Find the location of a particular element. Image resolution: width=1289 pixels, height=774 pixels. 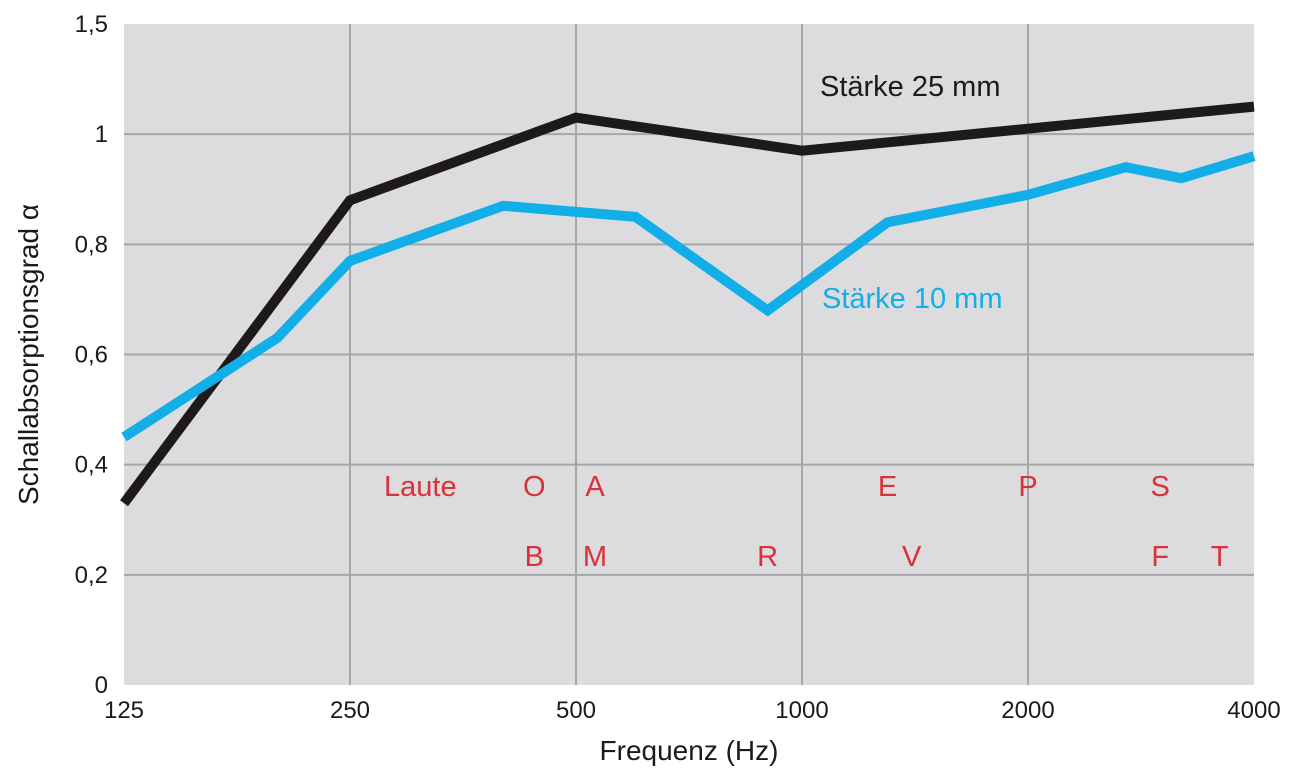

sound-label: M is located at coordinates (595, 557).